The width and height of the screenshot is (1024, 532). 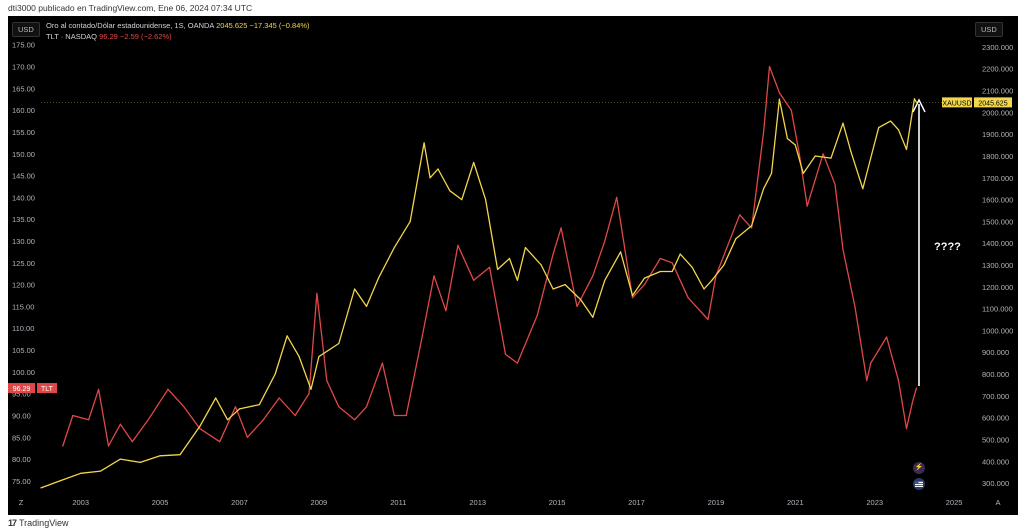 What do you see at coordinates (178, 36) in the screenshot?
I see `legend-tlt-row: TLT · NASDAQ 96.29 −2.59 (−2.62%)` at bounding box center [178, 36].